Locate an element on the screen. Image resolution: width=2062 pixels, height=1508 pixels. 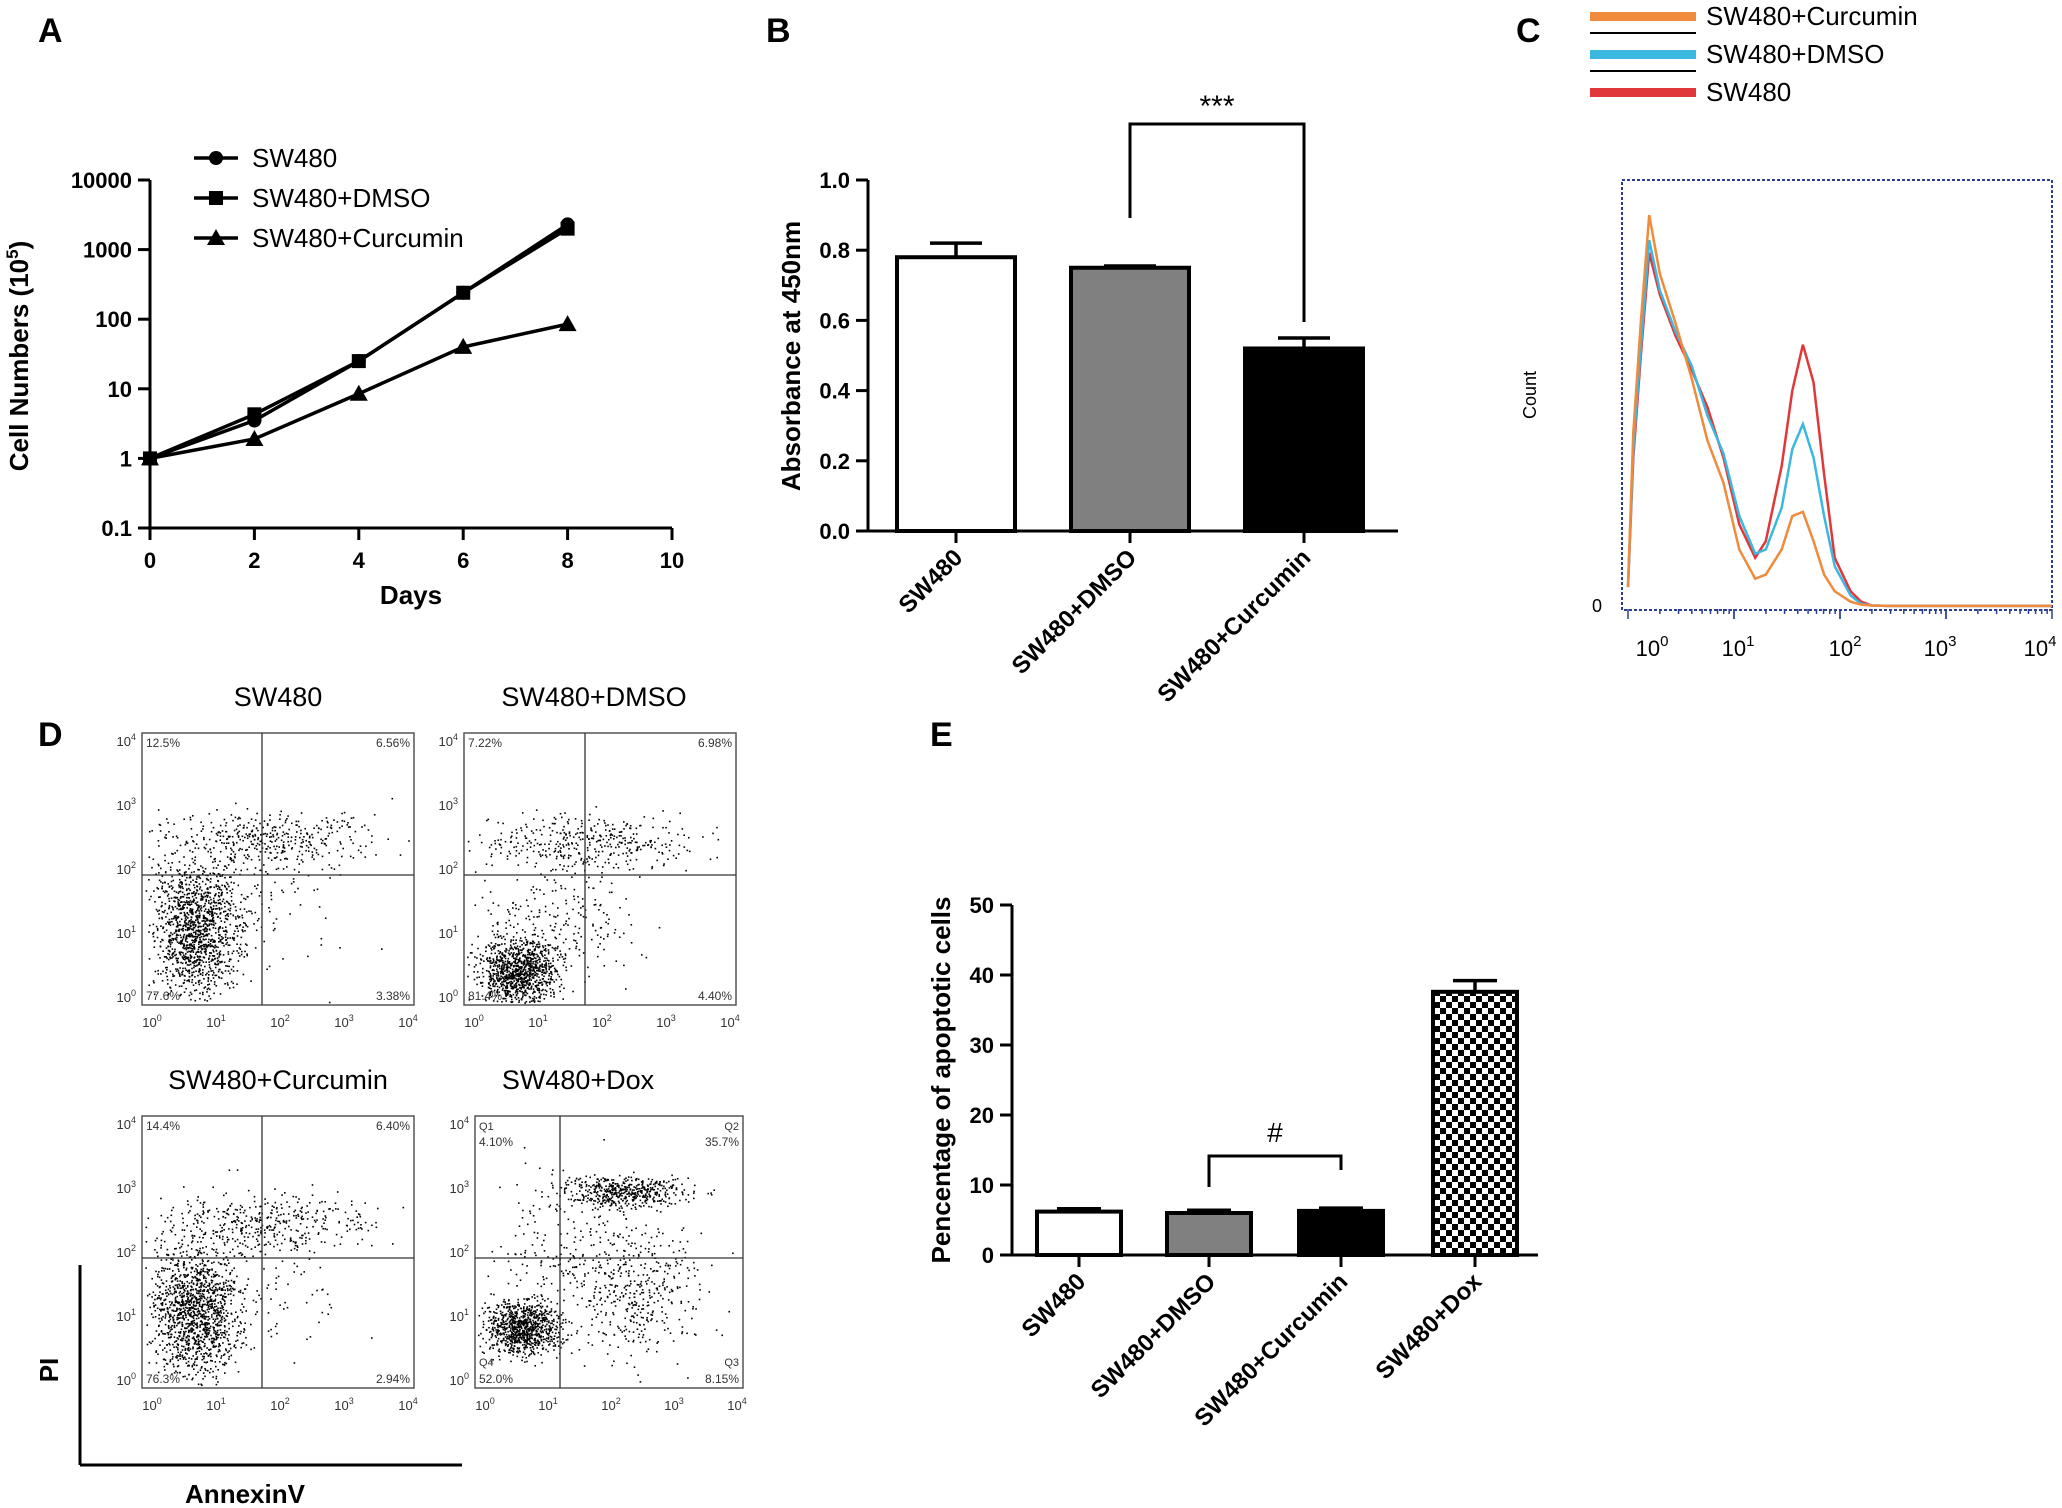
panel-d-q4-value: 77.6% is located at coordinates (163, 996).